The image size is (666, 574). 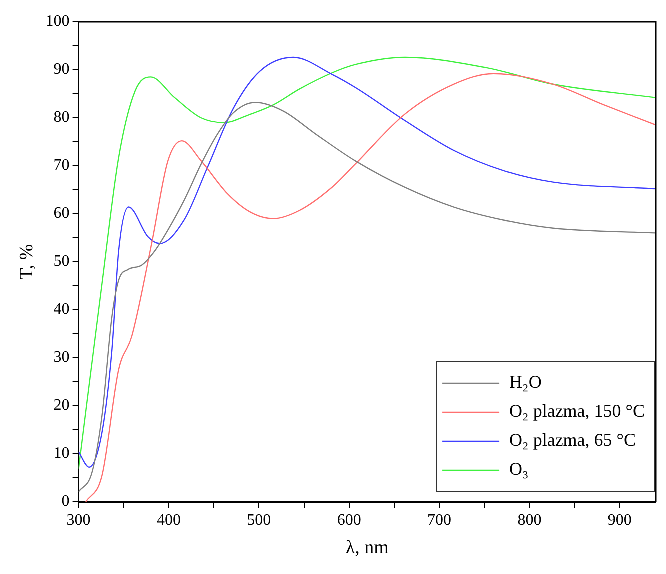 I want to click on y-tick-label: 70, so click(x=62, y=165).